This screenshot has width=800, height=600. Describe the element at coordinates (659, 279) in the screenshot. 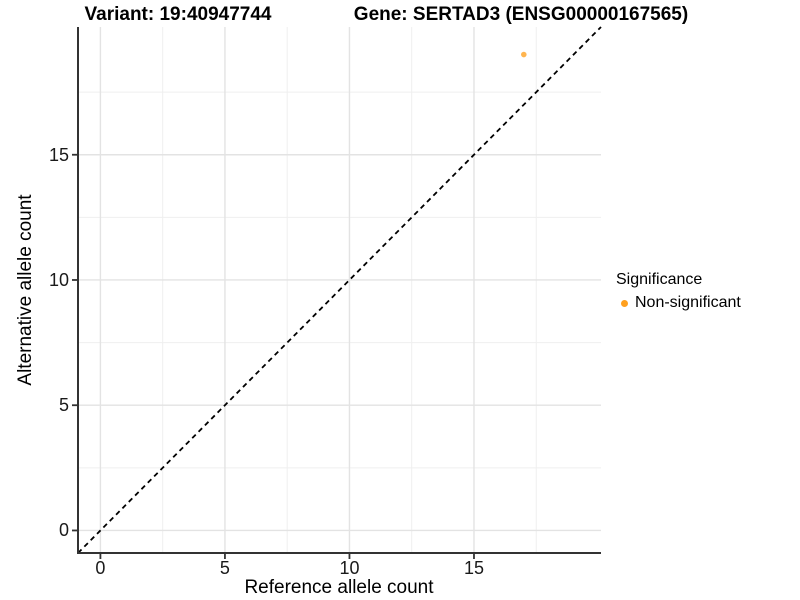

I see `legend-title: Significance` at that location.